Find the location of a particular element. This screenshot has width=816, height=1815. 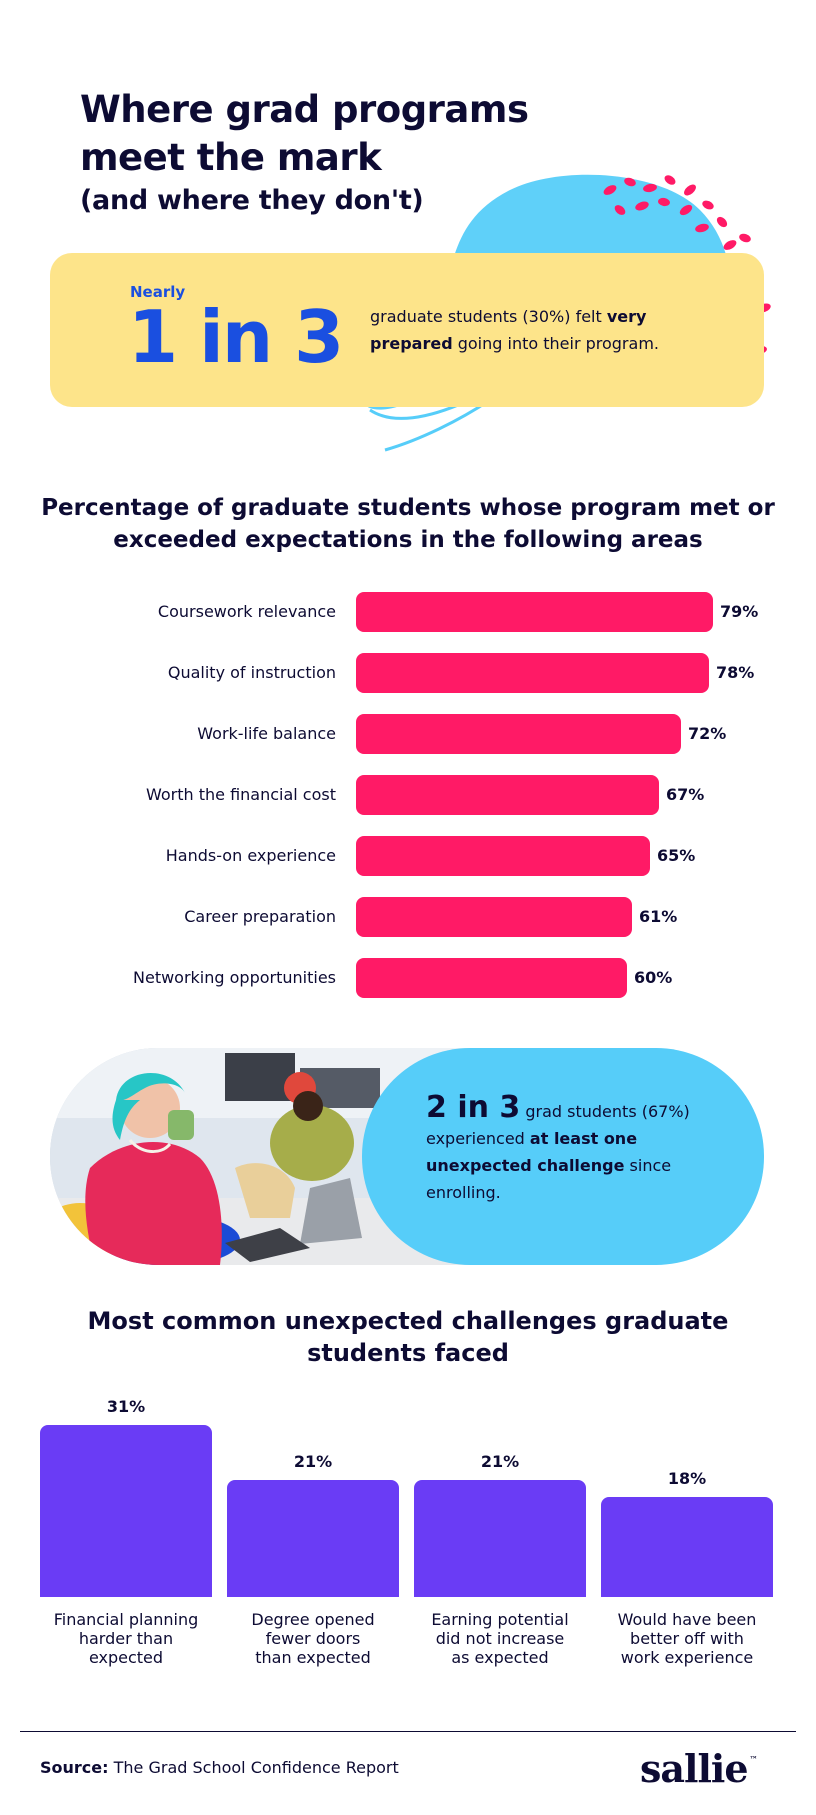

bar-category-label-line: Earning potential is located at coordinates (500, 1619).